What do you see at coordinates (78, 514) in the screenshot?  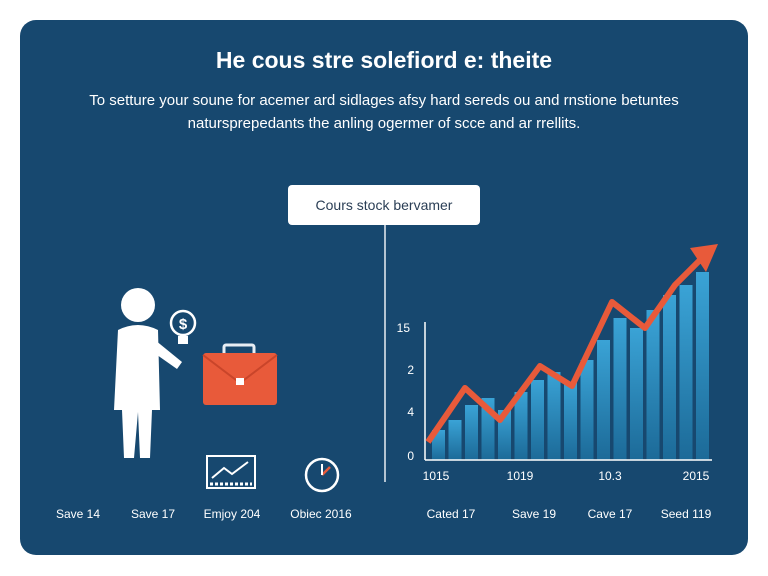 I see `footer-item: Save 14` at bounding box center [78, 514].